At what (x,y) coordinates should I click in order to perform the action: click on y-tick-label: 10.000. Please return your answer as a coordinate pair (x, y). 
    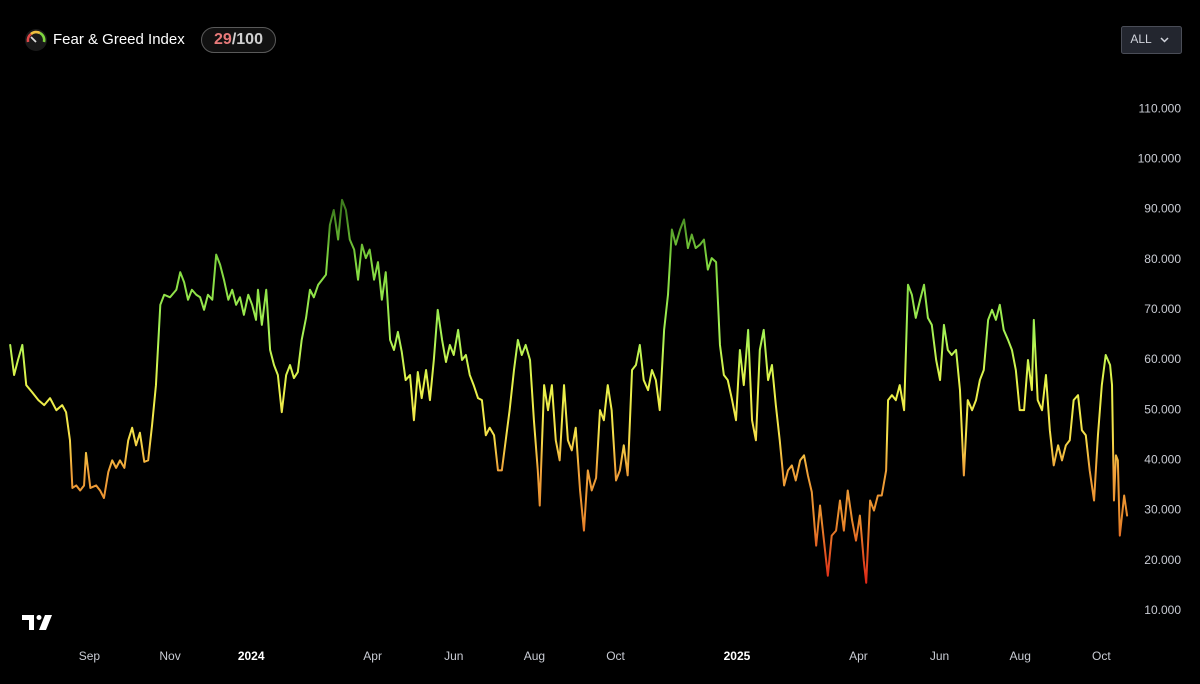
    Looking at the image, I should click on (1162, 610).